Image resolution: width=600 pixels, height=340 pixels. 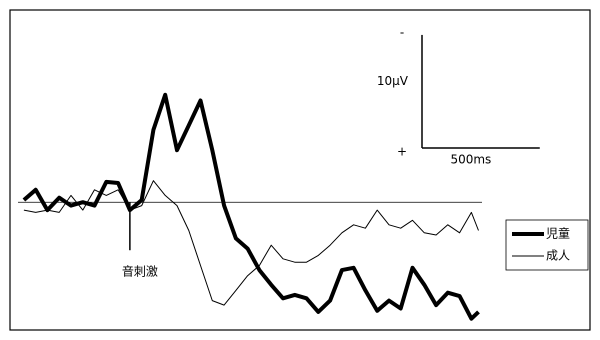 What do you see at coordinates (140, 271) in the screenshot?
I see `annotation: 音刺激` at bounding box center [140, 271].